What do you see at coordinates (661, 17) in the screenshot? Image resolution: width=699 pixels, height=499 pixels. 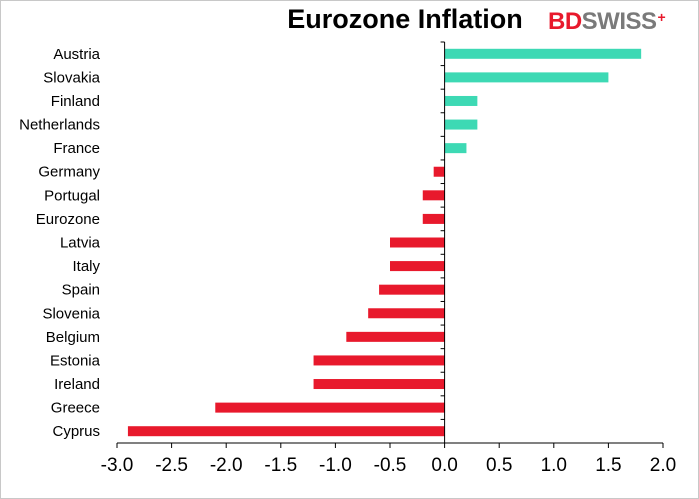 I see `logo-cross-icon: +` at bounding box center [661, 17].